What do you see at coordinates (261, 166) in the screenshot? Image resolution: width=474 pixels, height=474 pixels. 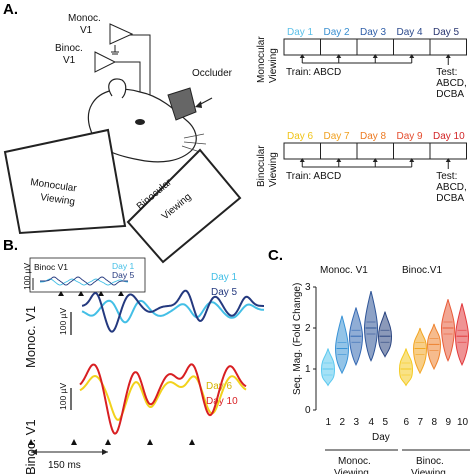 I see `schedule-side-label: Binocular` at bounding box center [261, 166].